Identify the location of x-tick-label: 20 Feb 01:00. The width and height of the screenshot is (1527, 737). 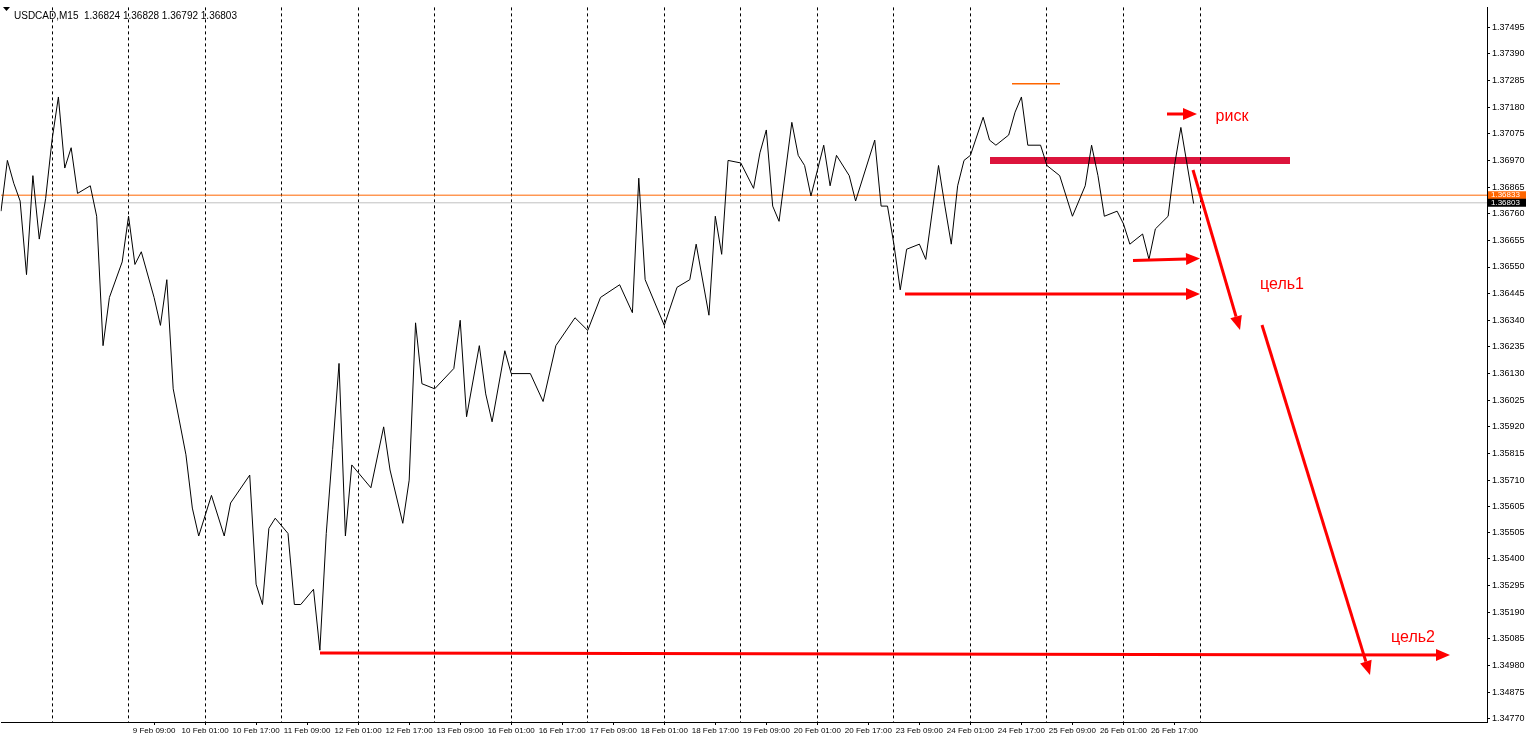
(817, 730).